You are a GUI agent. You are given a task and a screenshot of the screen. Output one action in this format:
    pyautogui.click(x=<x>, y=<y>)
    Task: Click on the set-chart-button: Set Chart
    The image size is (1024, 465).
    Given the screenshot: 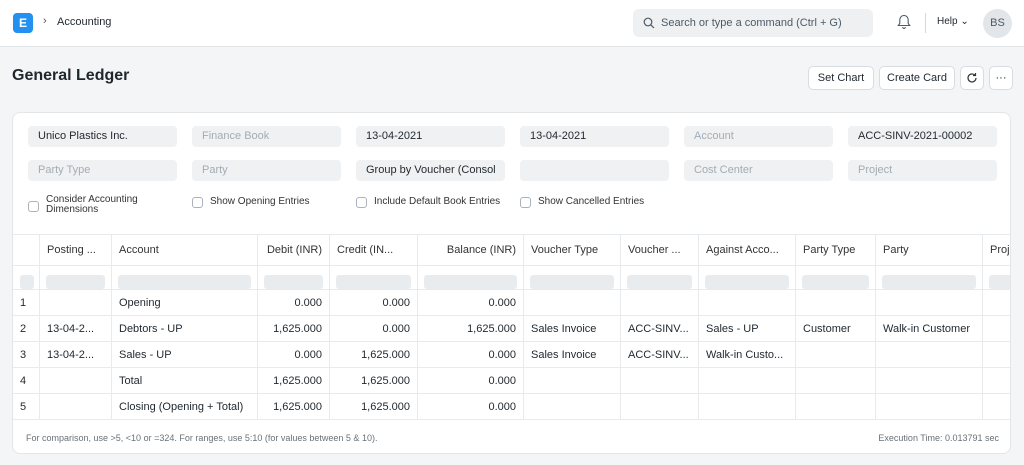 What is the action you would take?
    pyautogui.click(x=841, y=78)
    